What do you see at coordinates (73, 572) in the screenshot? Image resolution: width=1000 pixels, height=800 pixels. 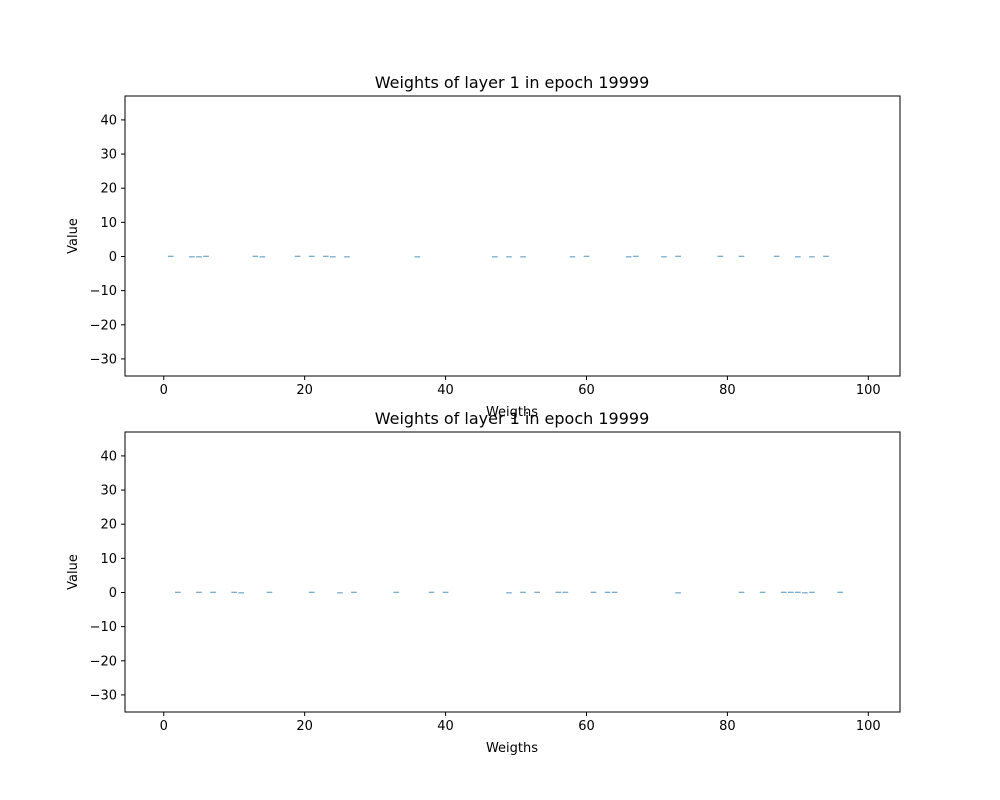 I see `chart-2-y-axis-label: Value` at bounding box center [73, 572].